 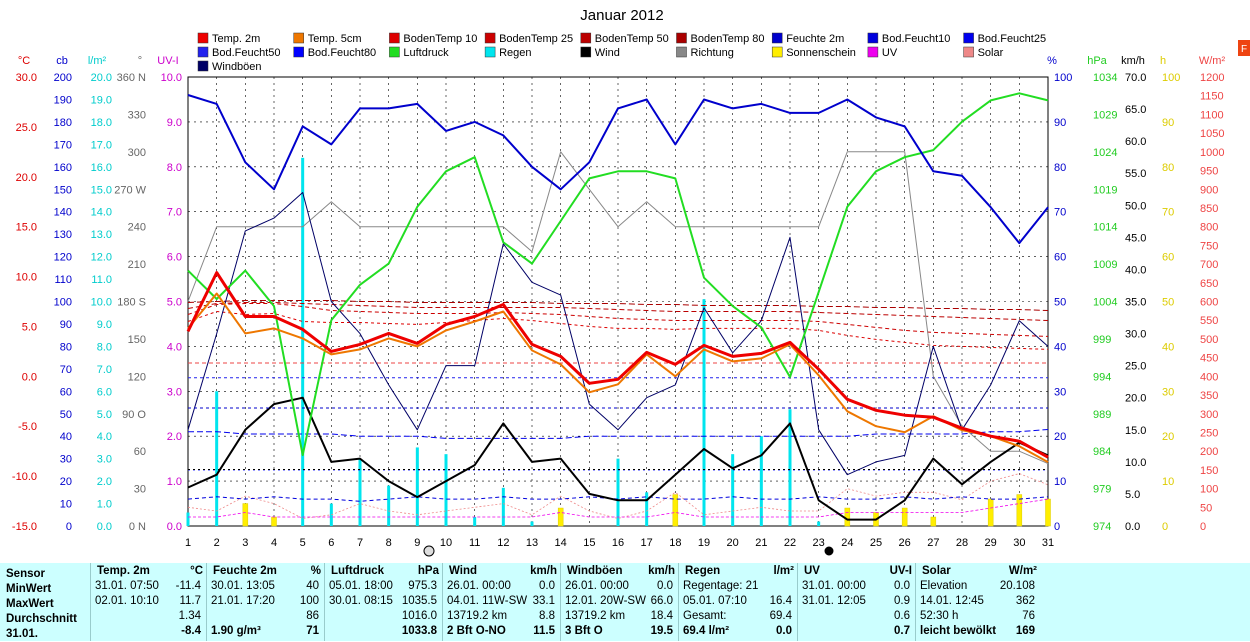 What do you see at coordinates (236, 39) in the screenshot?
I see `legend-label-temp-2m: Temp. 2m` at bounding box center [236, 39].